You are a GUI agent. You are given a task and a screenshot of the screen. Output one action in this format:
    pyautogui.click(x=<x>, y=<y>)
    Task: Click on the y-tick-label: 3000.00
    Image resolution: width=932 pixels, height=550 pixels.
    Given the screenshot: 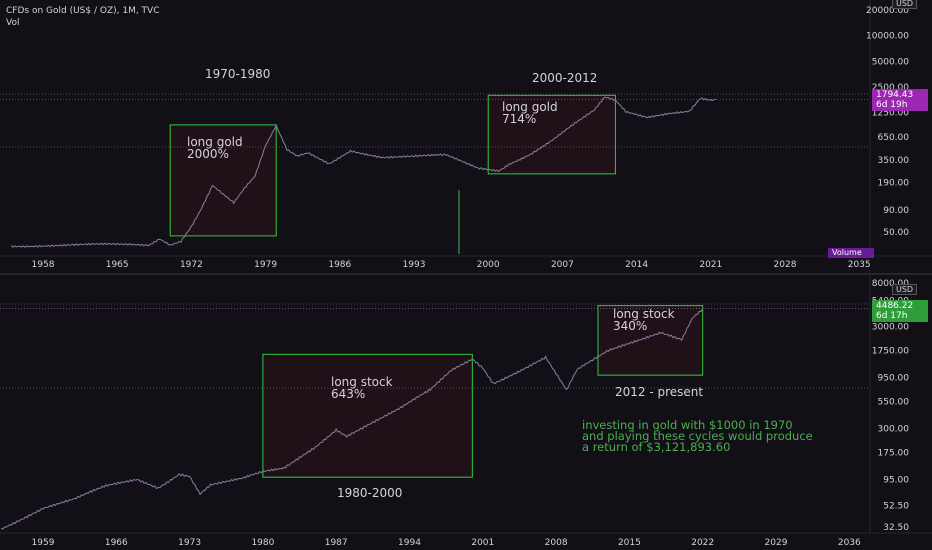 What is the action you would take?
    pyautogui.click(x=890, y=327)
    